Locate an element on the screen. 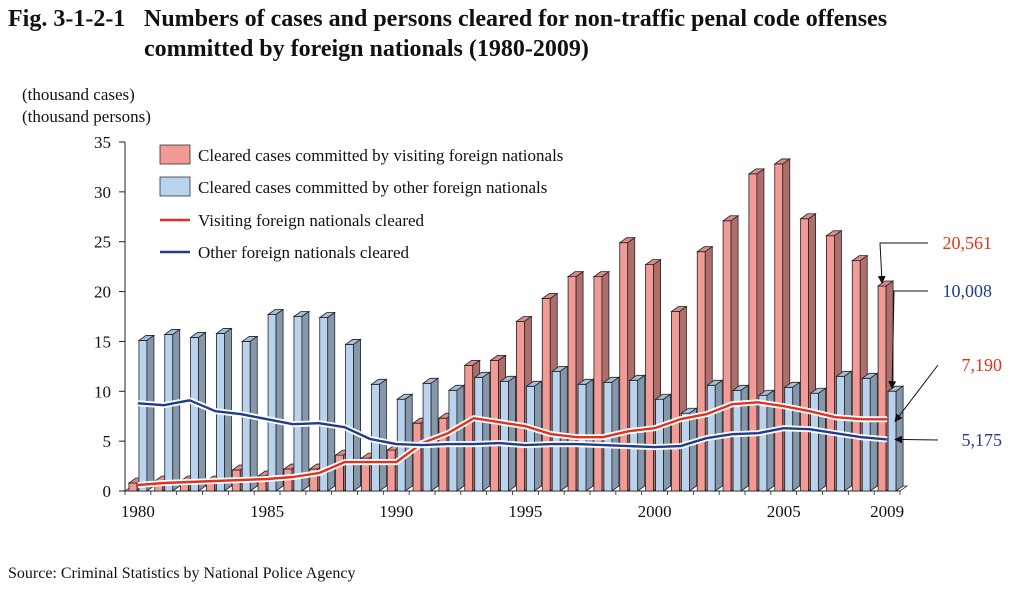 Image resolution: width=1021 pixels, height=602 pixels. annotation: 7,190 is located at coordinates (948, 389).